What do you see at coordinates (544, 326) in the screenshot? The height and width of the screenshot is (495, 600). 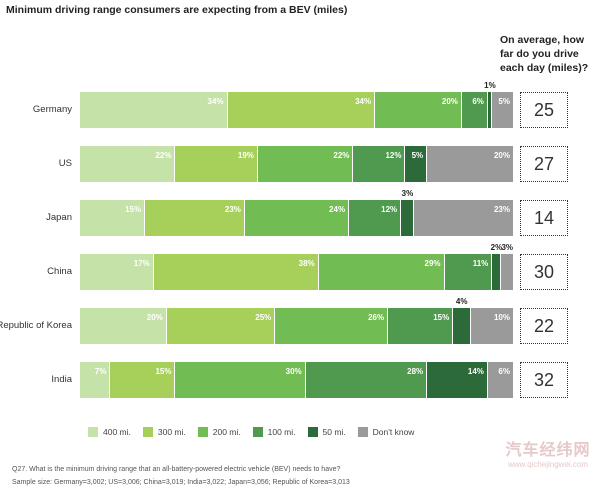 I see `daily-drive-value: 22` at bounding box center [544, 326].